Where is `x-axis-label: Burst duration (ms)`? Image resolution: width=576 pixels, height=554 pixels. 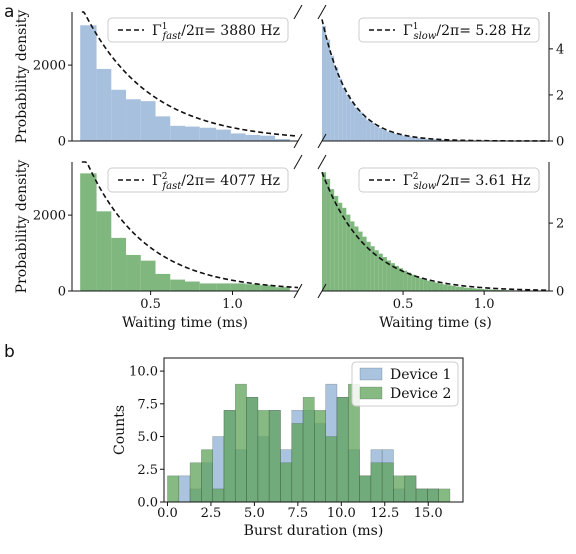
x-axis-label: Burst duration (ms) is located at coordinates (314, 531).